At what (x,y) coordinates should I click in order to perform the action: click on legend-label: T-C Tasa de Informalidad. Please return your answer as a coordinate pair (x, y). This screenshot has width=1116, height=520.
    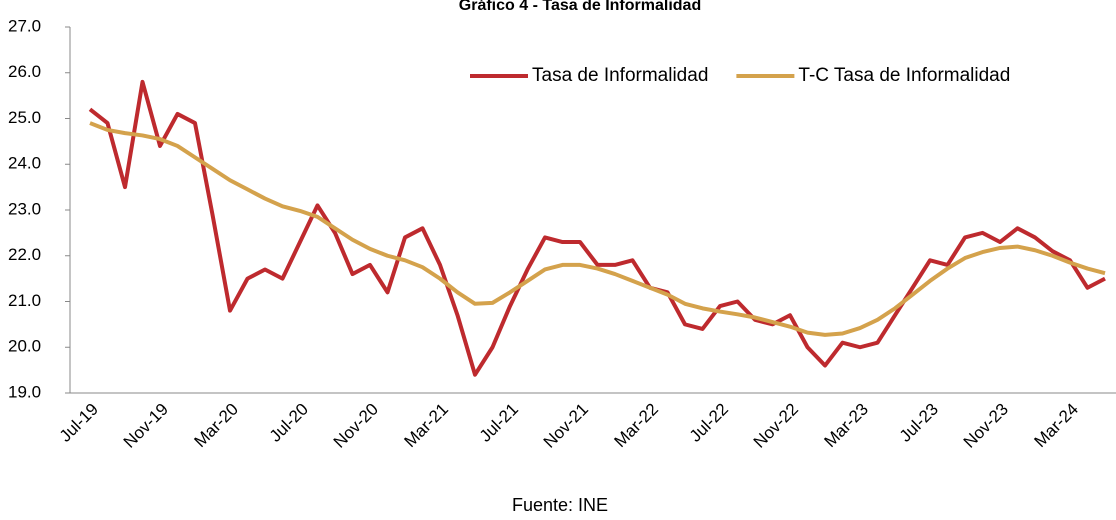
    Looking at the image, I should click on (904, 75).